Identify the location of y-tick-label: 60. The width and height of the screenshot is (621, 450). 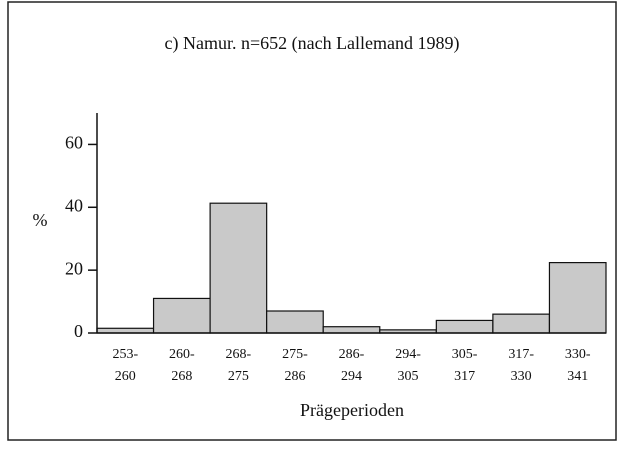
(74, 143).